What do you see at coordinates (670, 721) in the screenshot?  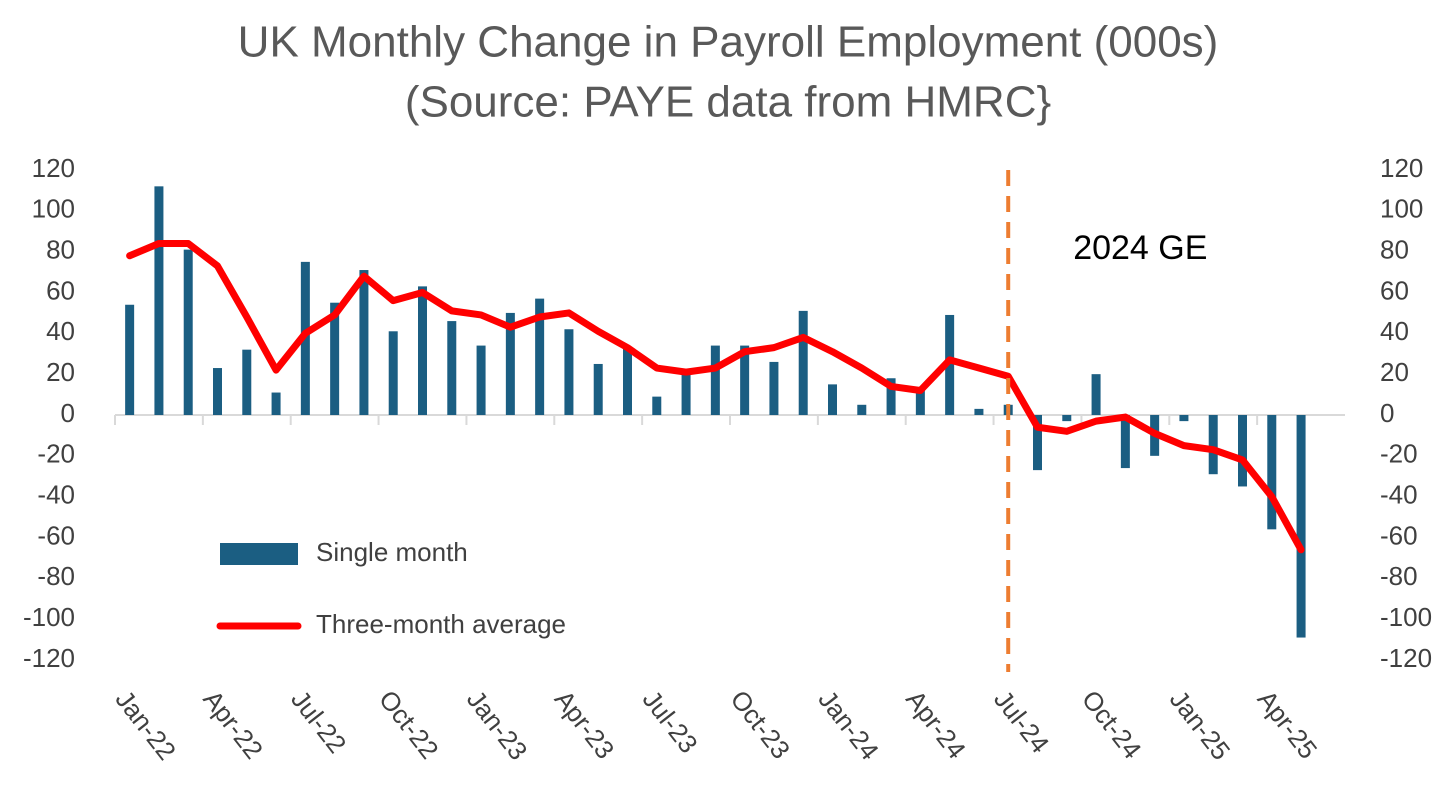 I see `x-tick-label: Jul-23` at bounding box center [670, 721].